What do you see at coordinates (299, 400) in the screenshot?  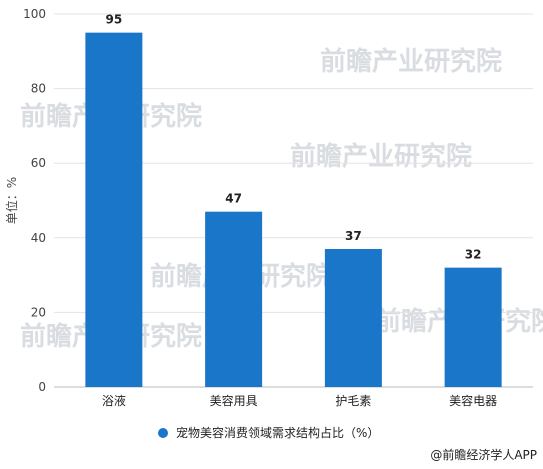 I see `x-axis-categories: 浴液 美容用具 护毛素 美容电器` at bounding box center [299, 400].